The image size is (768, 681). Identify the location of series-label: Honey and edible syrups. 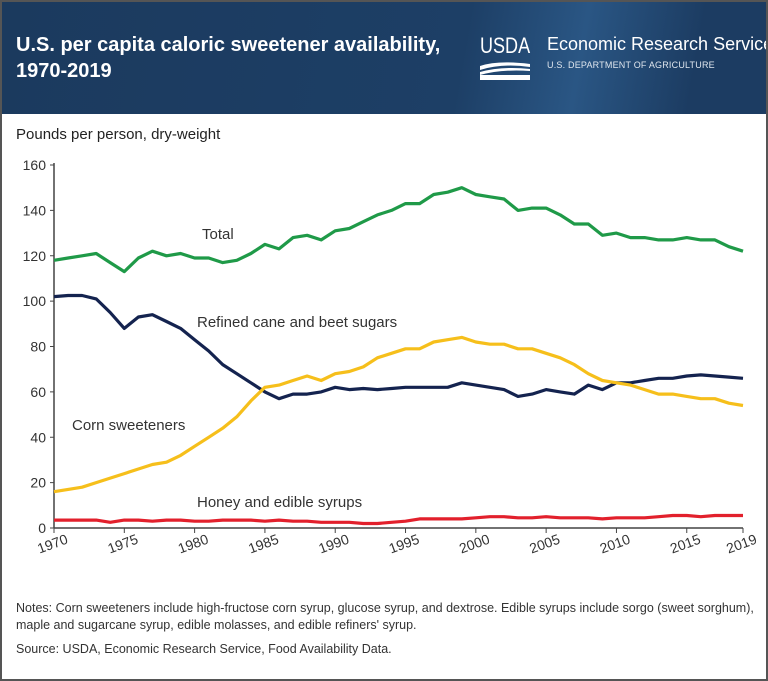
(279, 502).